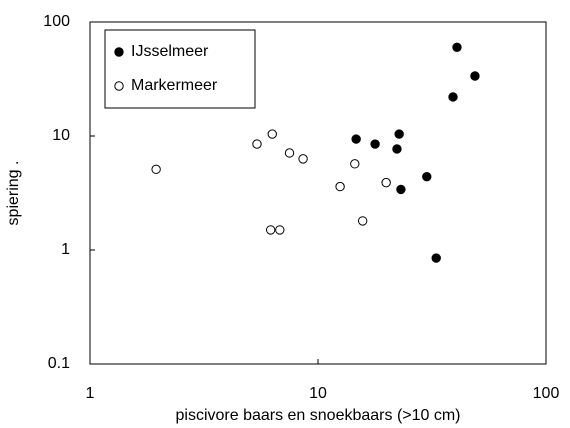 This screenshot has height=428, width=570. I want to click on x-tick-label: 10, so click(318, 393).